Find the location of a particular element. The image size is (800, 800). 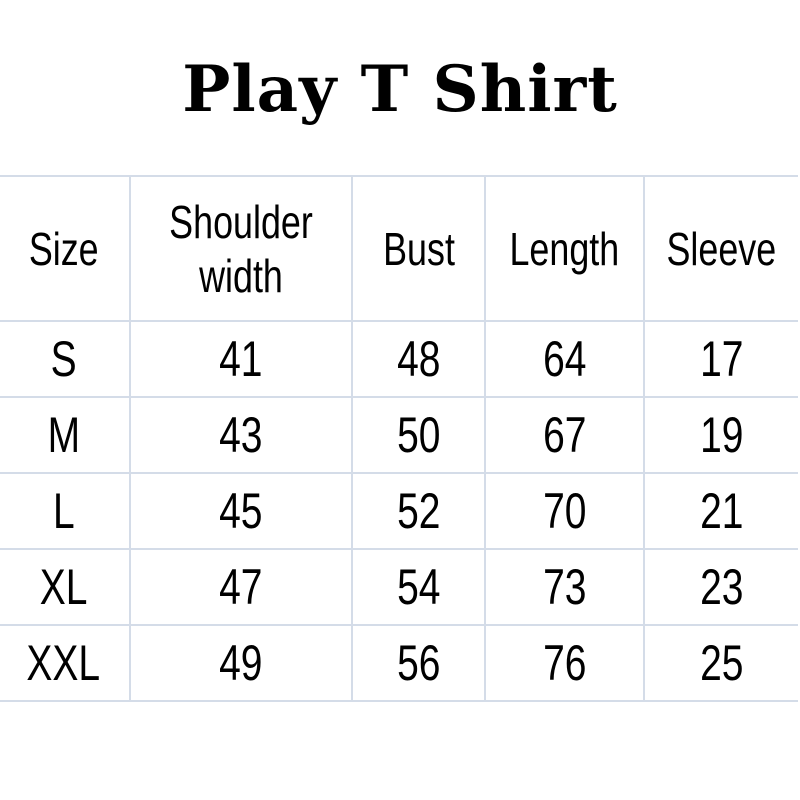

header-cell: Size is located at coordinates (65, 248).